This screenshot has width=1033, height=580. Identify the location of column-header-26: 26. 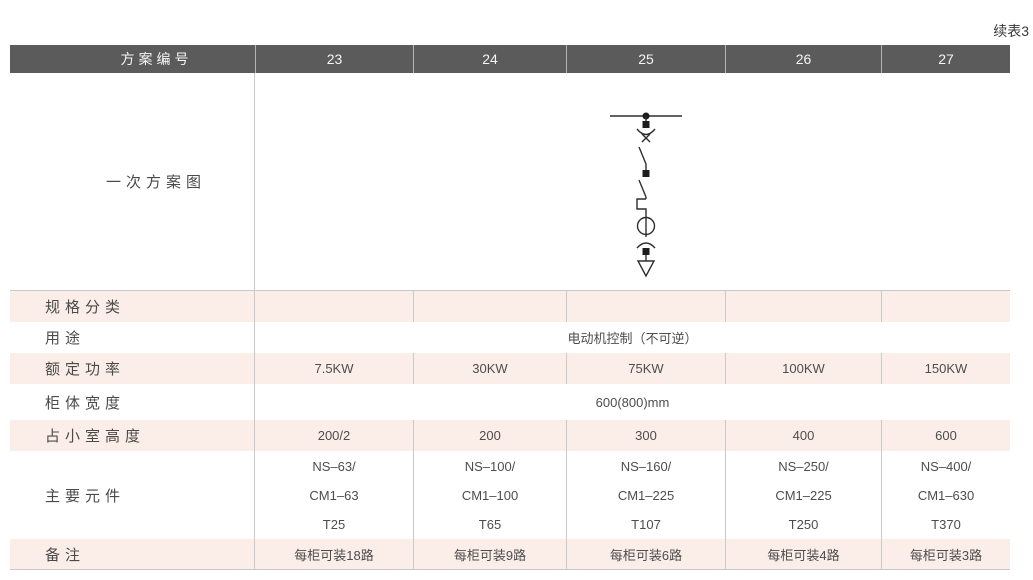
(803, 59).